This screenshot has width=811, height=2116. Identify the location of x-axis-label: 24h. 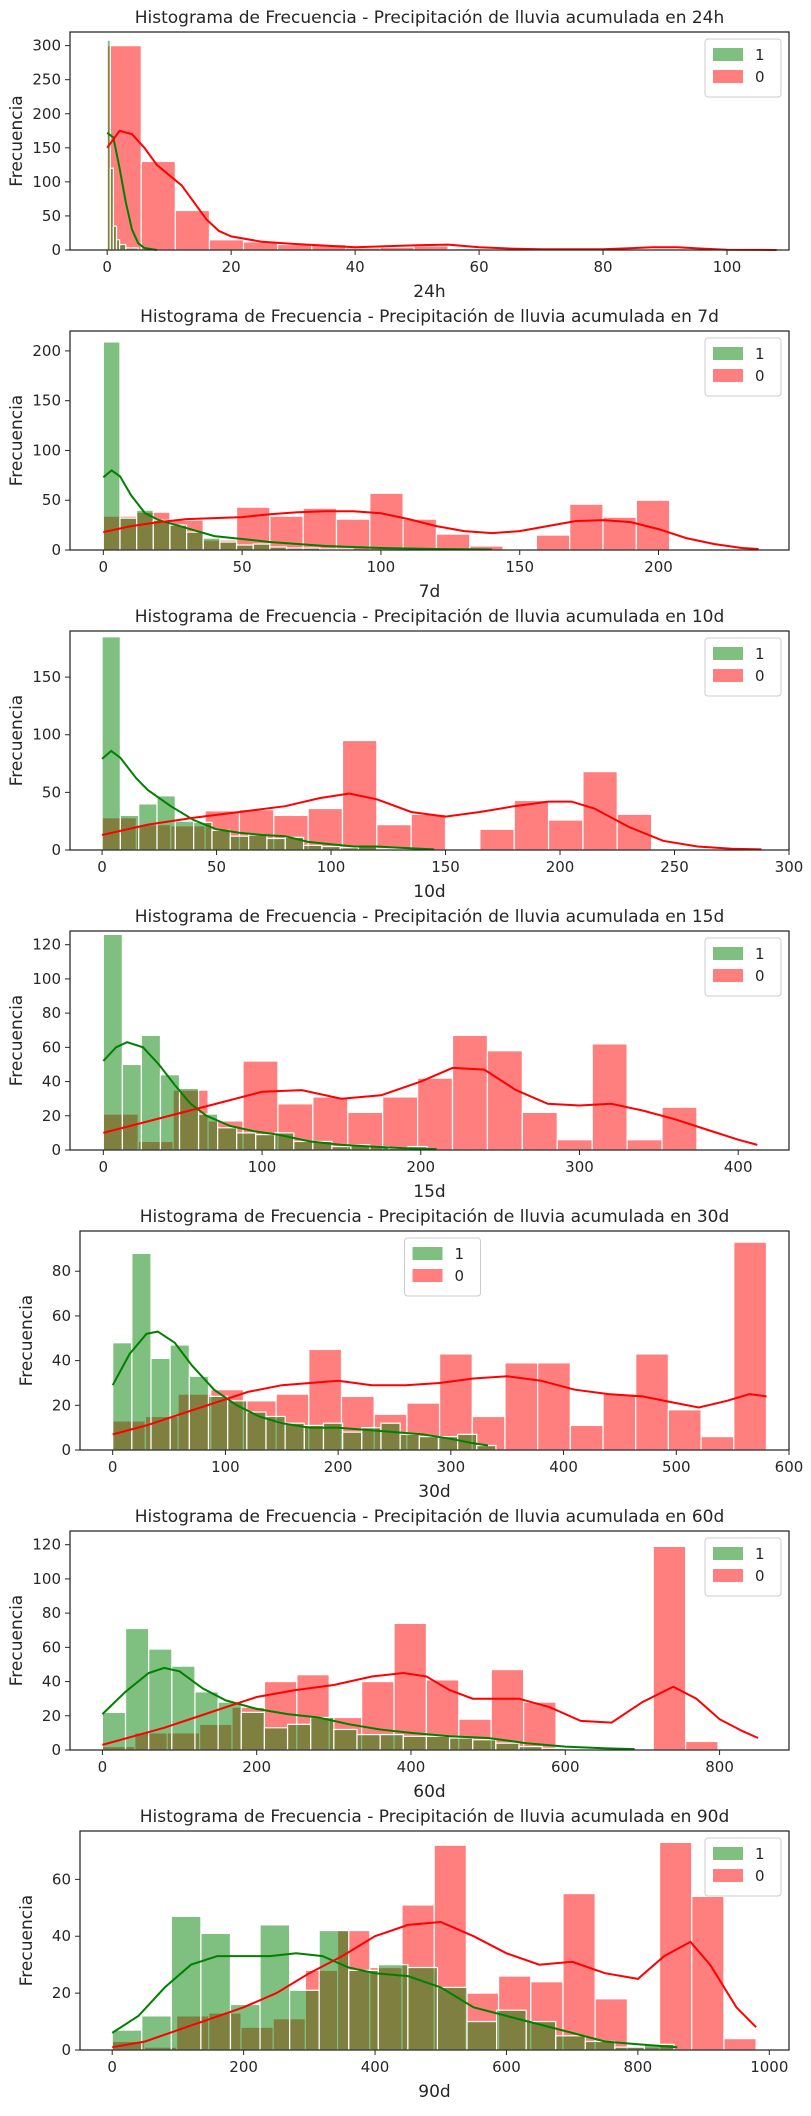
(429, 292).